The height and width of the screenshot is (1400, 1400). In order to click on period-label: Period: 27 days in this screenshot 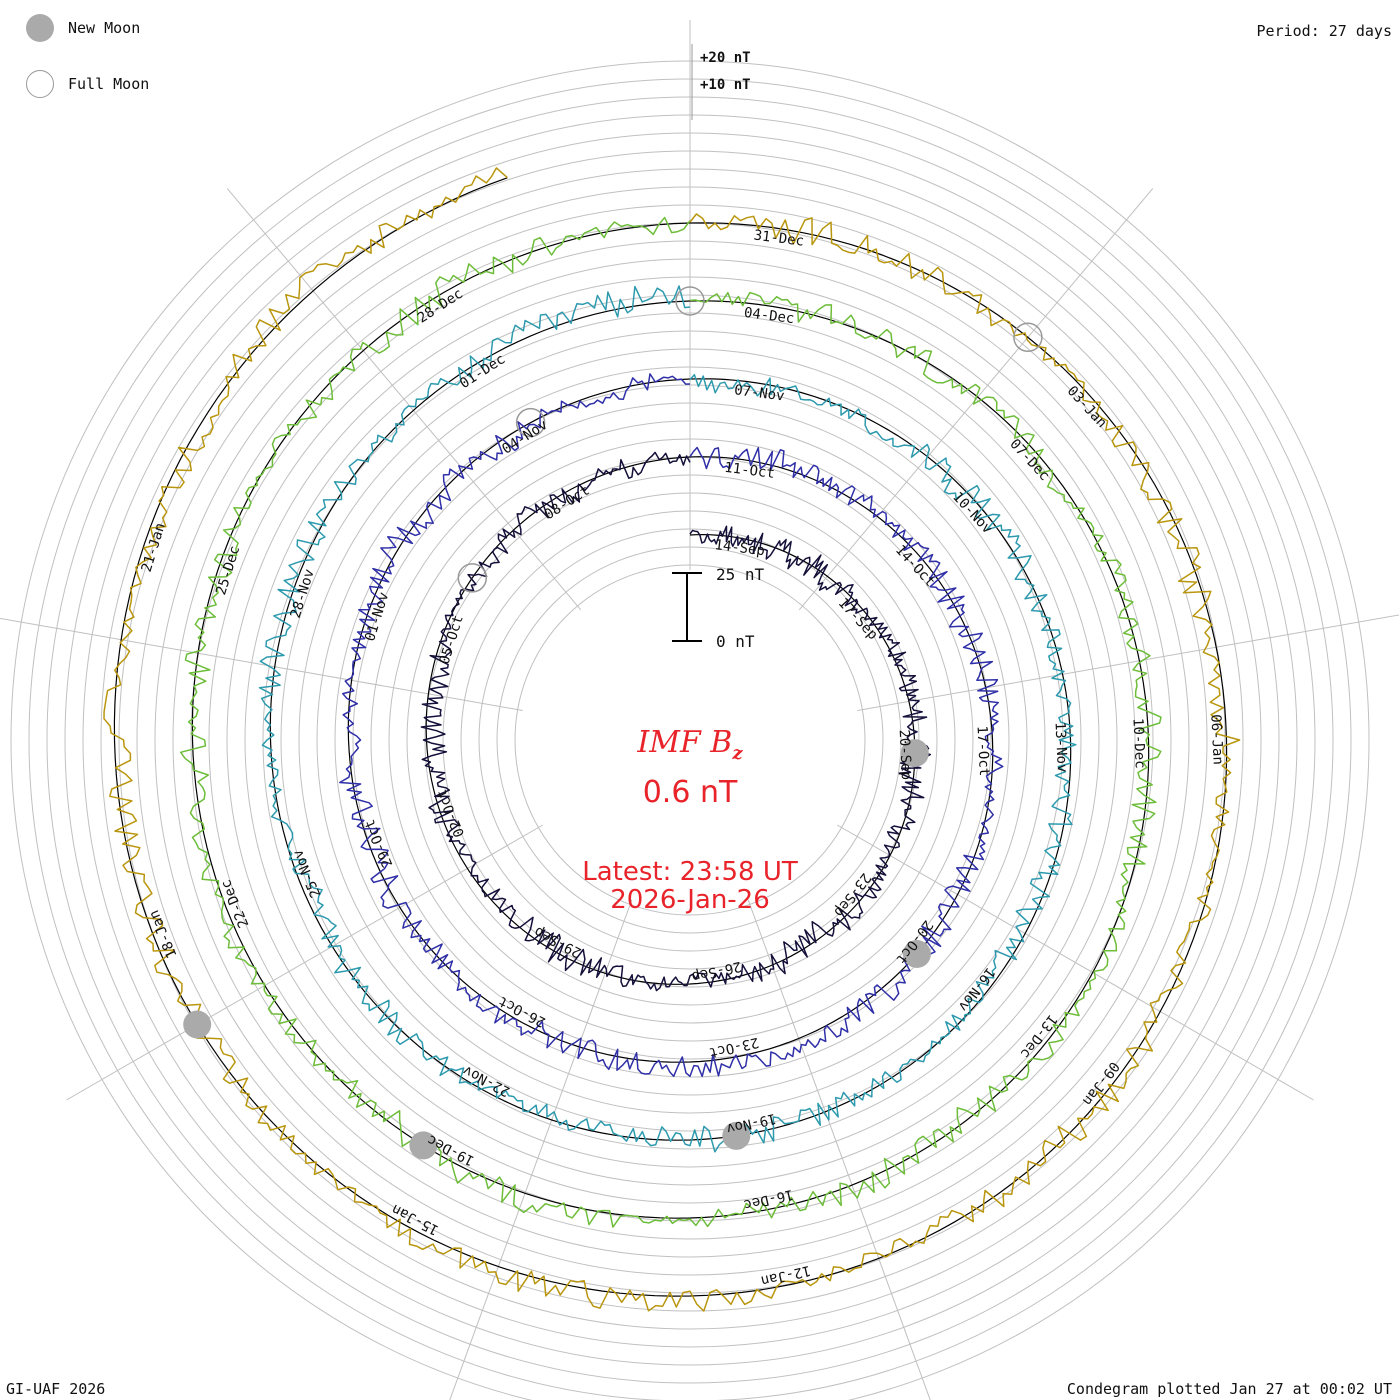, I will do `click(1324, 31)`.